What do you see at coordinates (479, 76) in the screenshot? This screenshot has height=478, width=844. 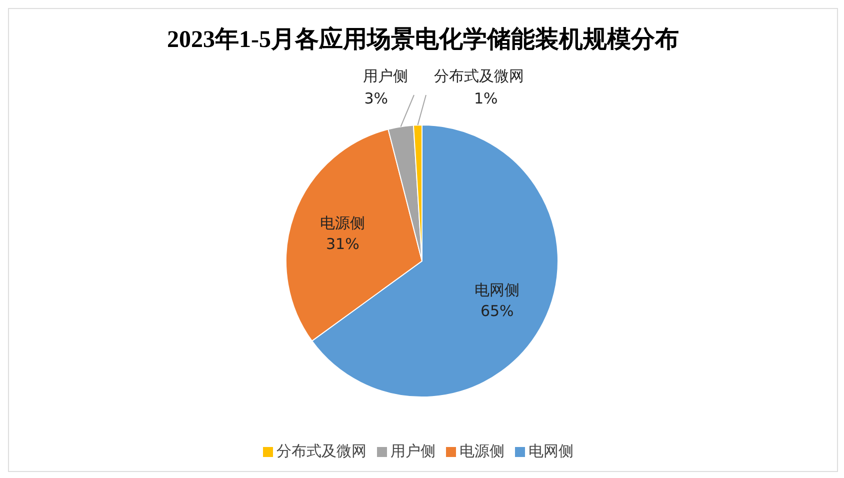 I see `slice-label: 分布式及微网` at bounding box center [479, 76].